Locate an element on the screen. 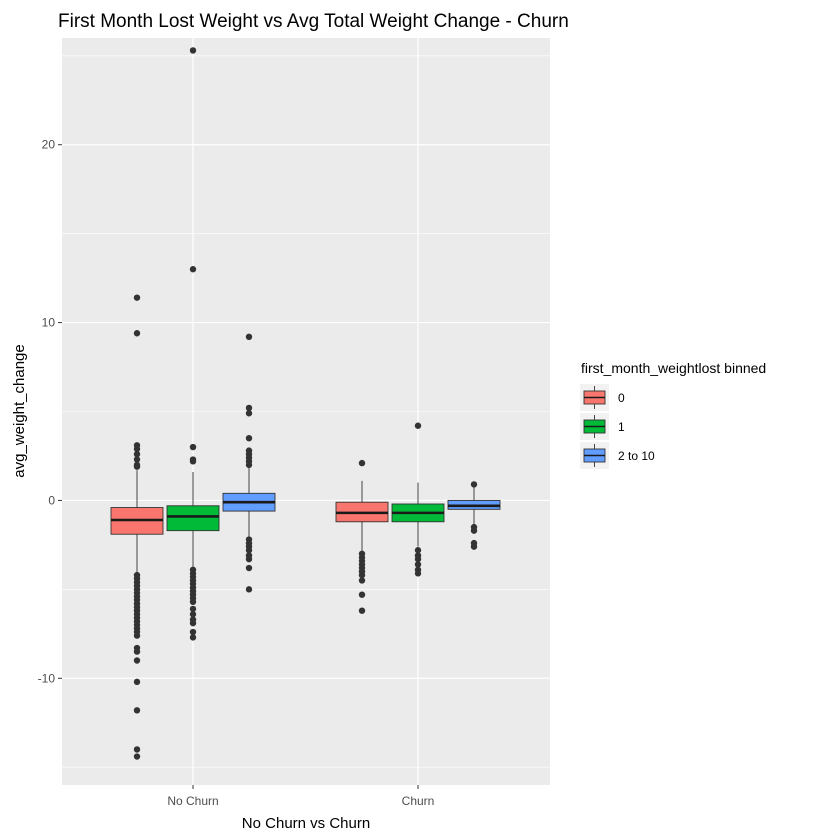 Image resolution: width=840 pixels, height=840 pixels. legend-label: 0 is located at coordinates (621, 398).